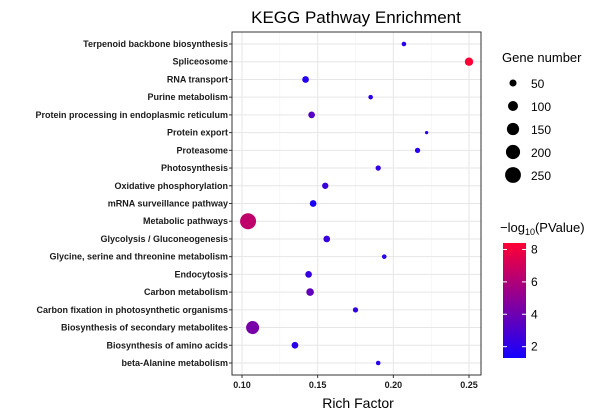  I want to click on y-tick-label: Proteasome, so click(202, 150).